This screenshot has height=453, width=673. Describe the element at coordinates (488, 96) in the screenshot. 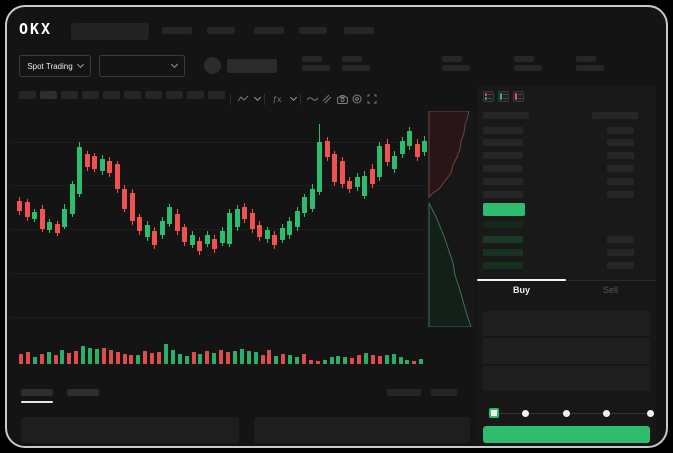

I see `orderbook-view-both-icon` at that location.